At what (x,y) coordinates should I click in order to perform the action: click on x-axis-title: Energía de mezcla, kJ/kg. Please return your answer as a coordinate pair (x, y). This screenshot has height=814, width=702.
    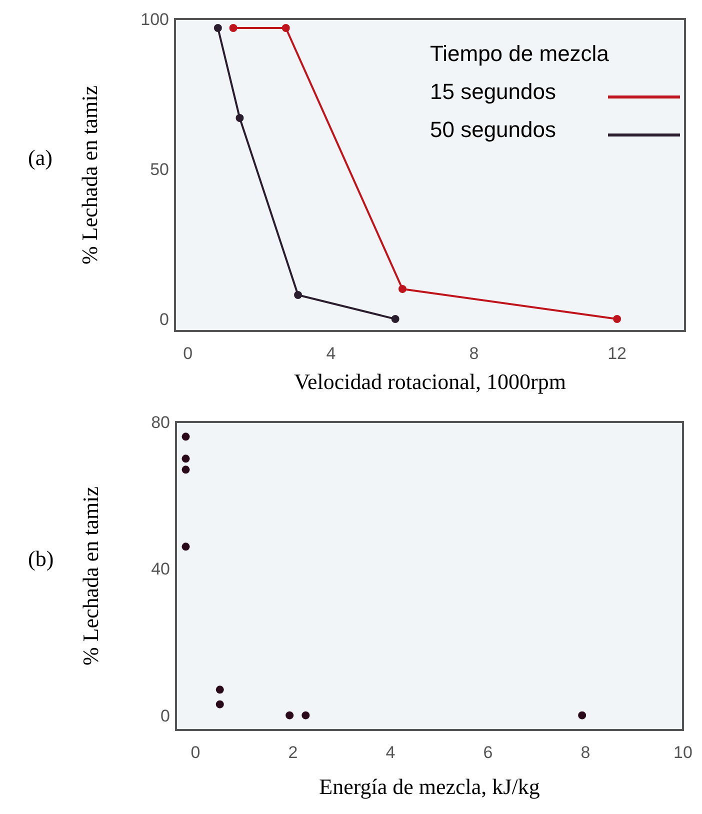
    Looking at the image, I should click on (429, 786).